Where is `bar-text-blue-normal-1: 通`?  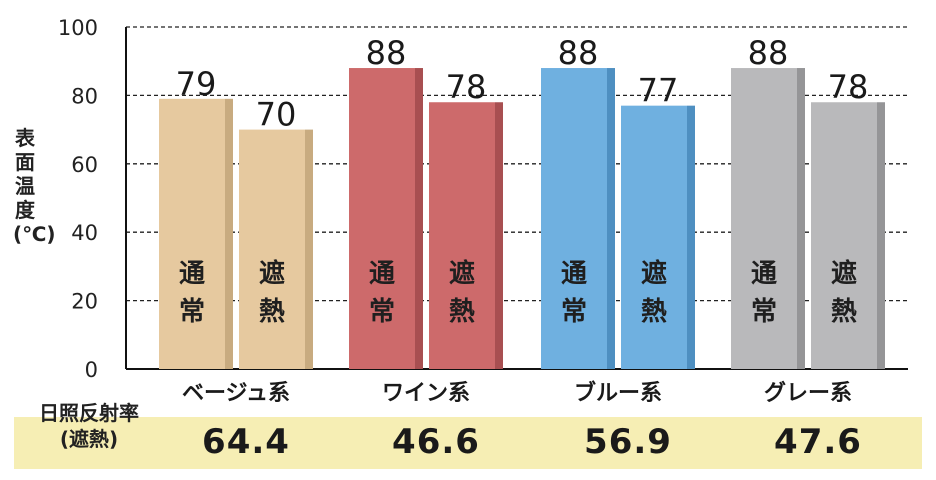
bar-text-blue-normal-1: 通 is located at coordinates (574, 274).